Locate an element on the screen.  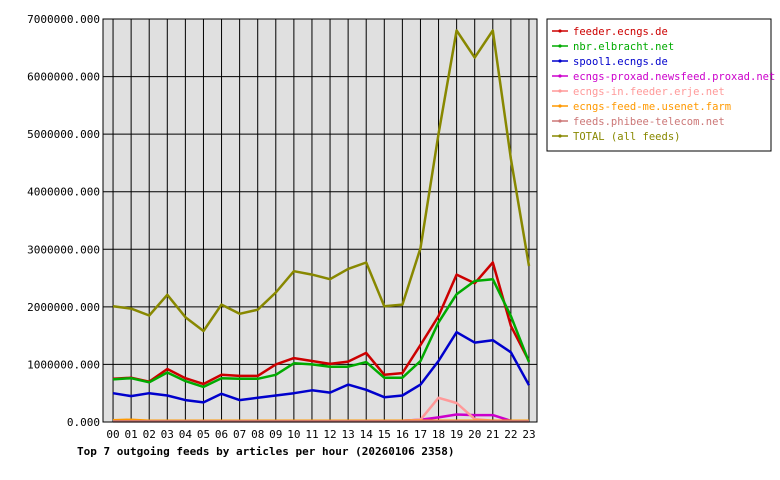
x-tick-label: 14 is located at coordinates (367, 434).